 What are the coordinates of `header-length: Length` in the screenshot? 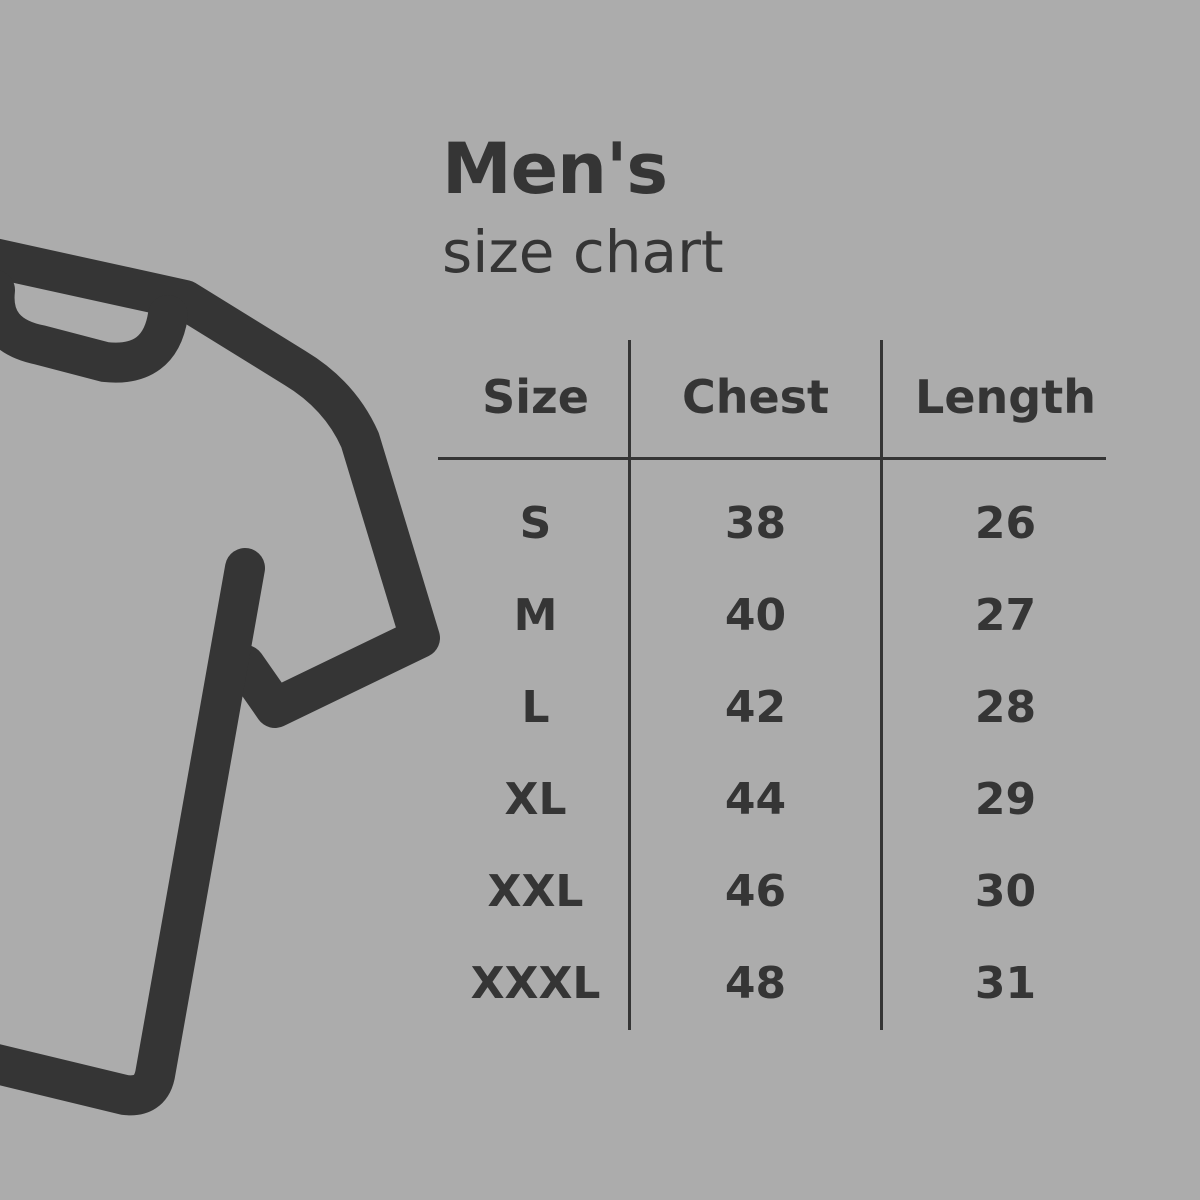 It's located at (1005, 397).